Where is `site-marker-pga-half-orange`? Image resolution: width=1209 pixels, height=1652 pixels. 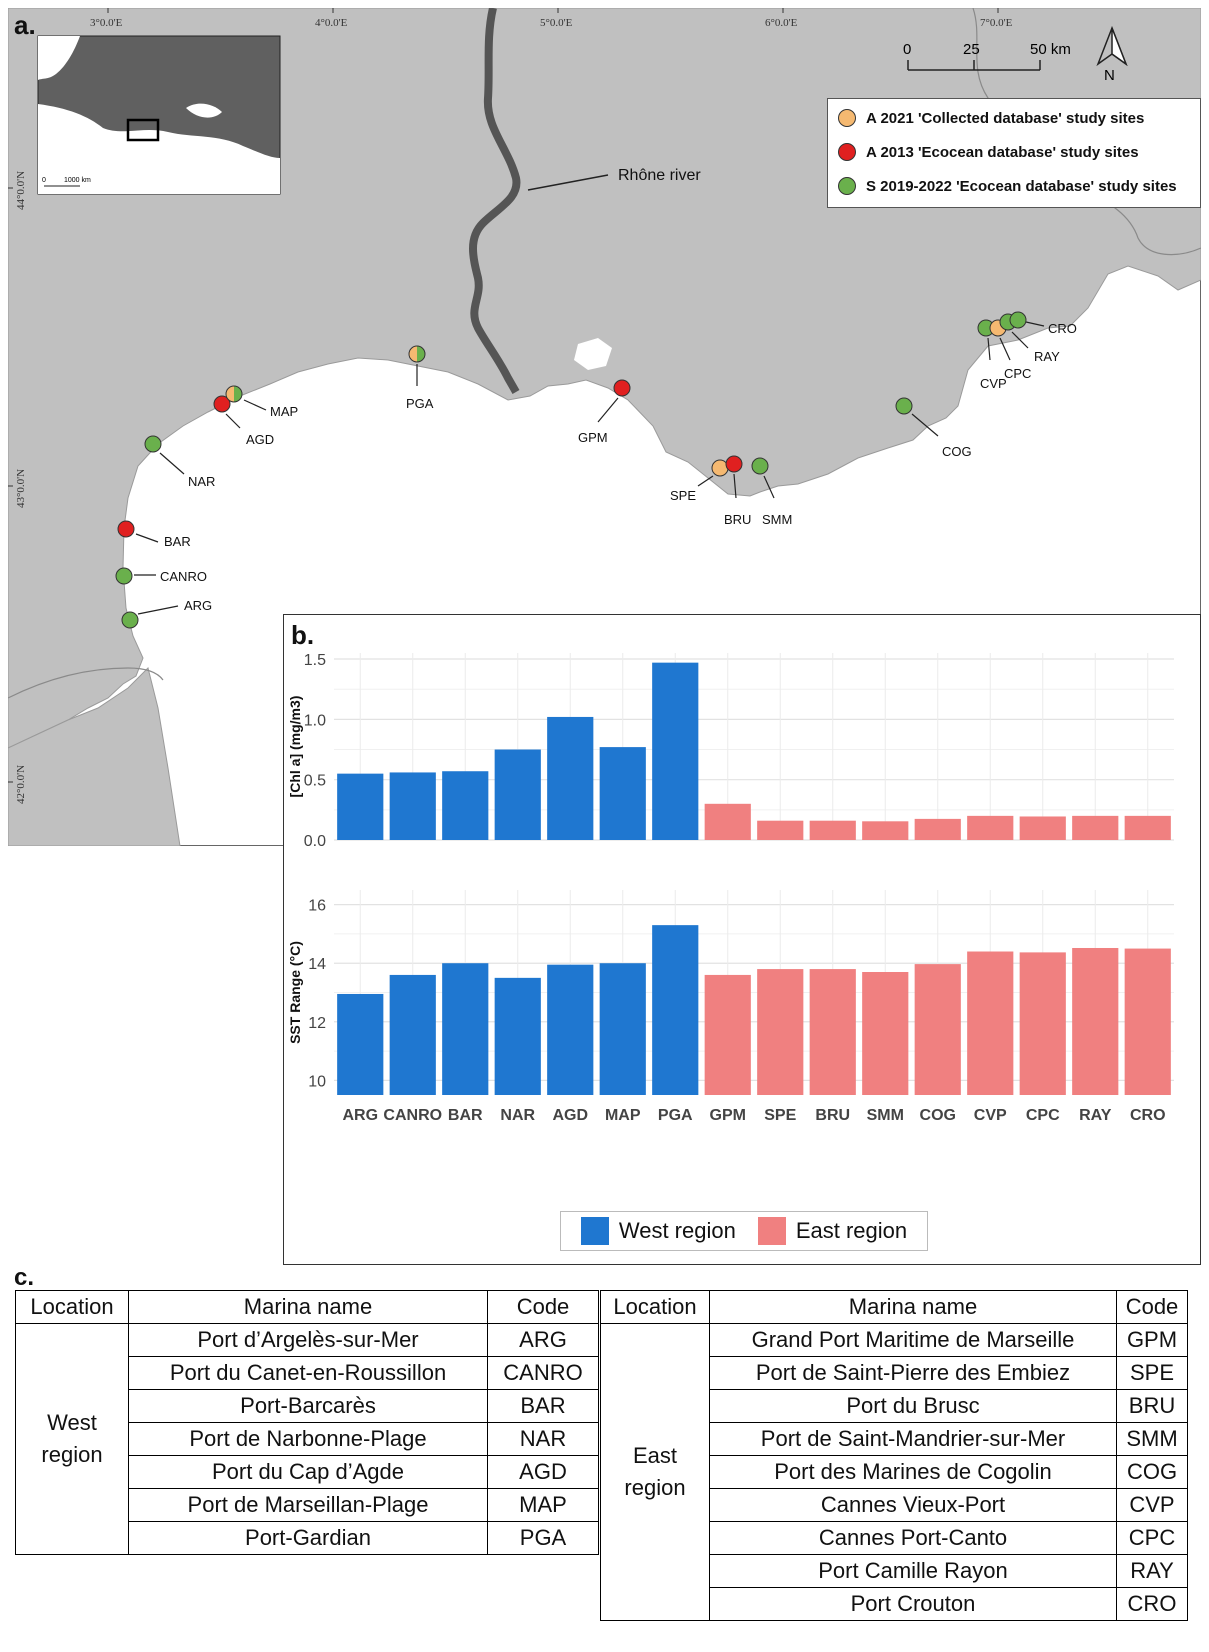 site-marker-pga-half-orange is located at coordinates (413, 354).